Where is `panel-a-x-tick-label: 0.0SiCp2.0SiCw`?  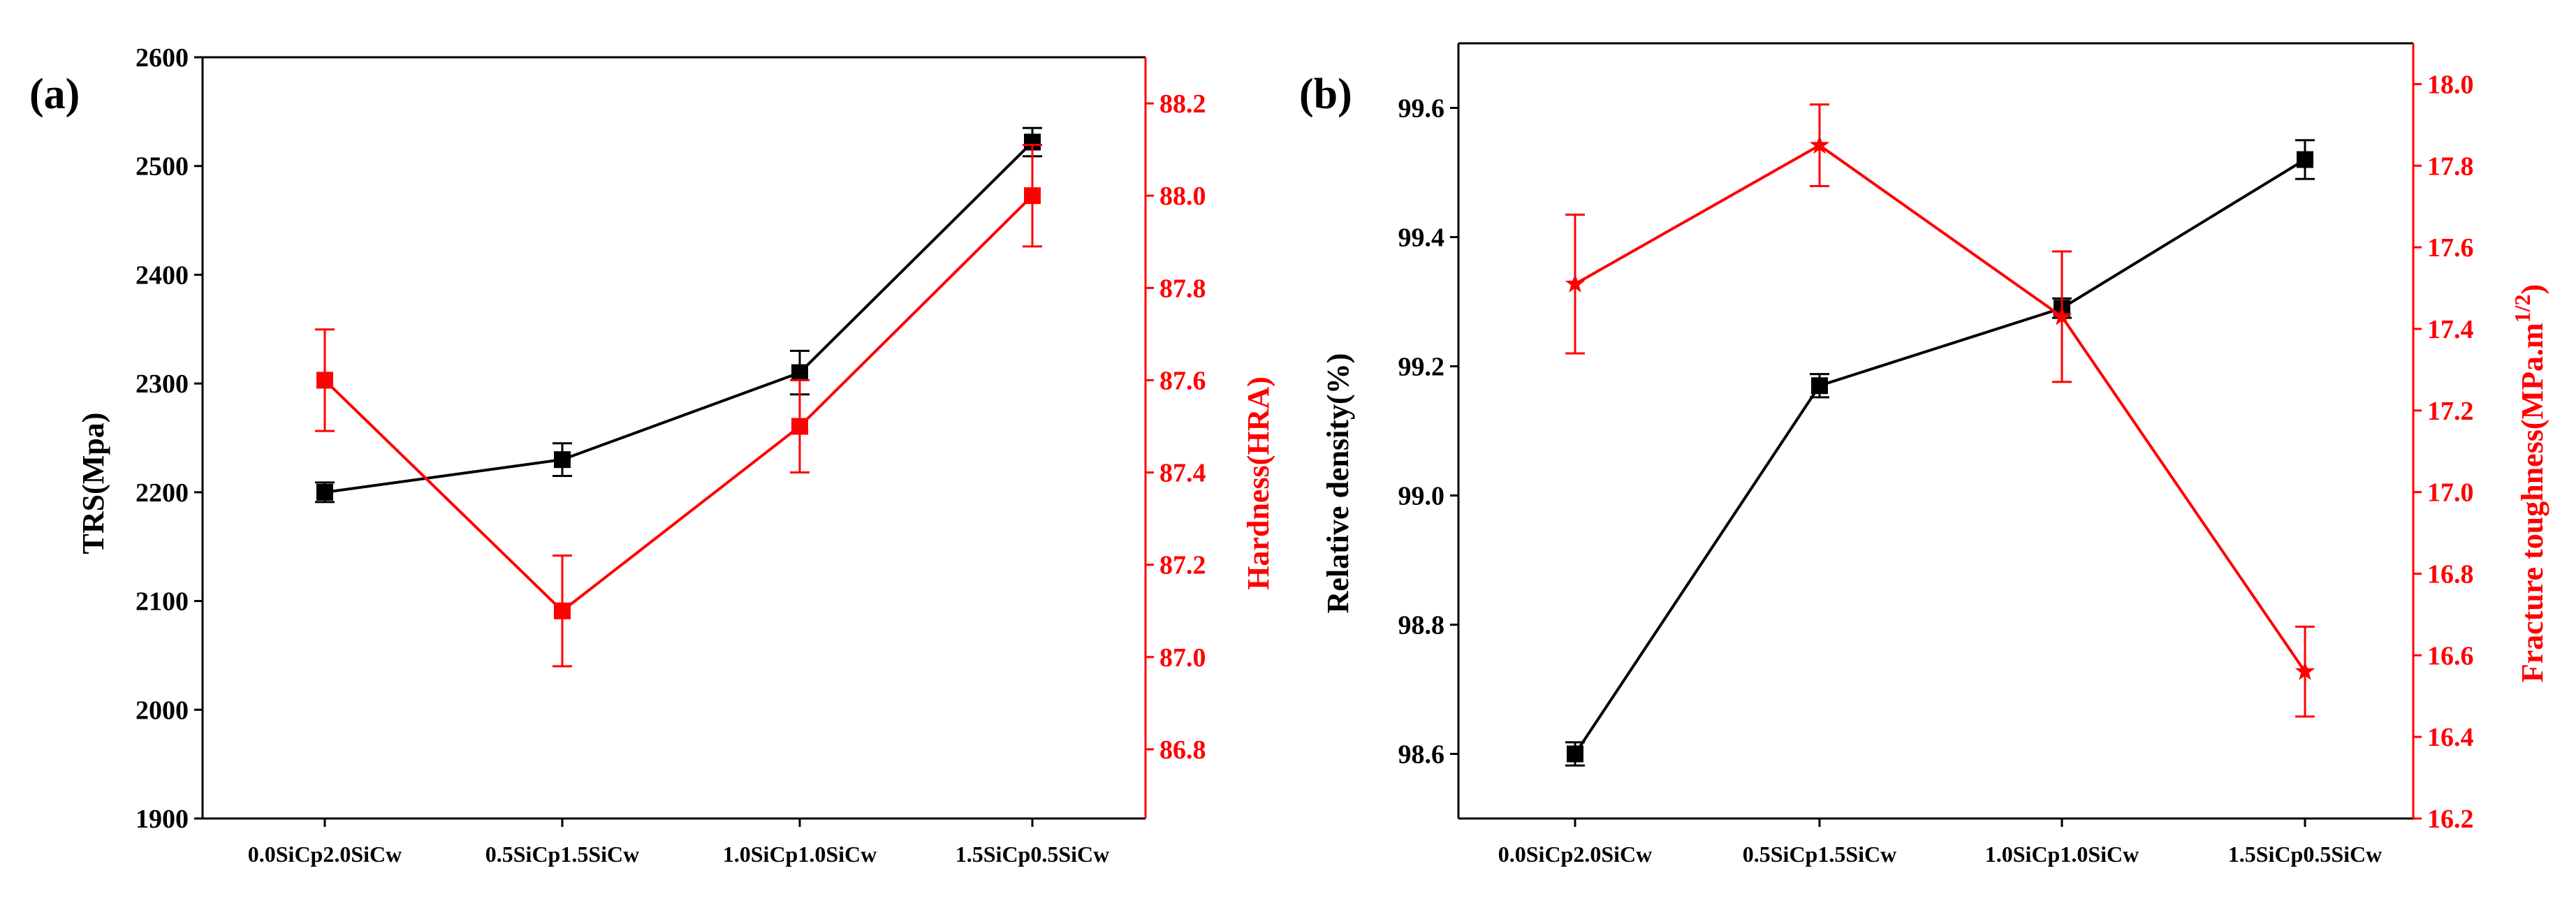 panel-a-x-tick-label: 0.0SiCp2.0SiCw is located at coordinates (325, 854).